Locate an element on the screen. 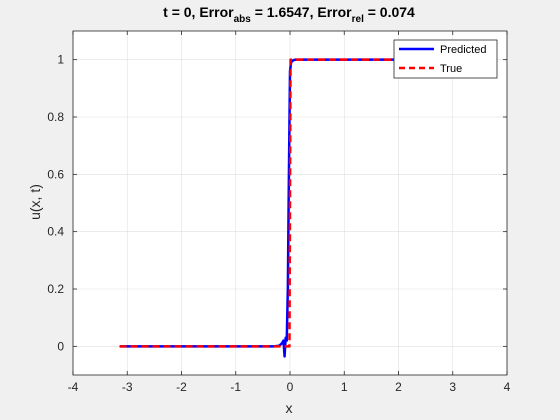 This screenshot has width=560, height=420. y-tick-label: 0 is located at coordinates (60, 346).